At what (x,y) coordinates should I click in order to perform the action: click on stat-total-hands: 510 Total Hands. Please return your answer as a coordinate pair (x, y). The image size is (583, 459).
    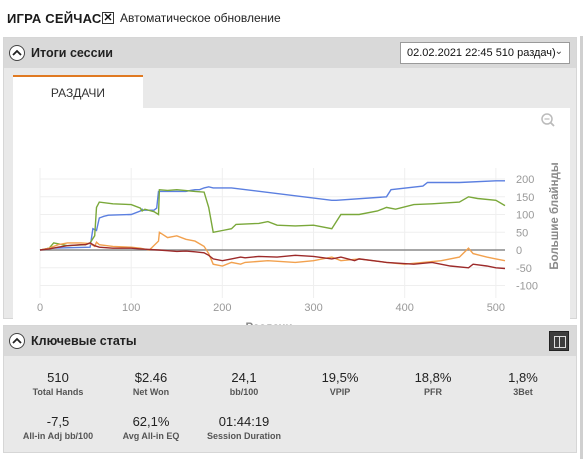
    Looking at the image, I should click on (58, 383).